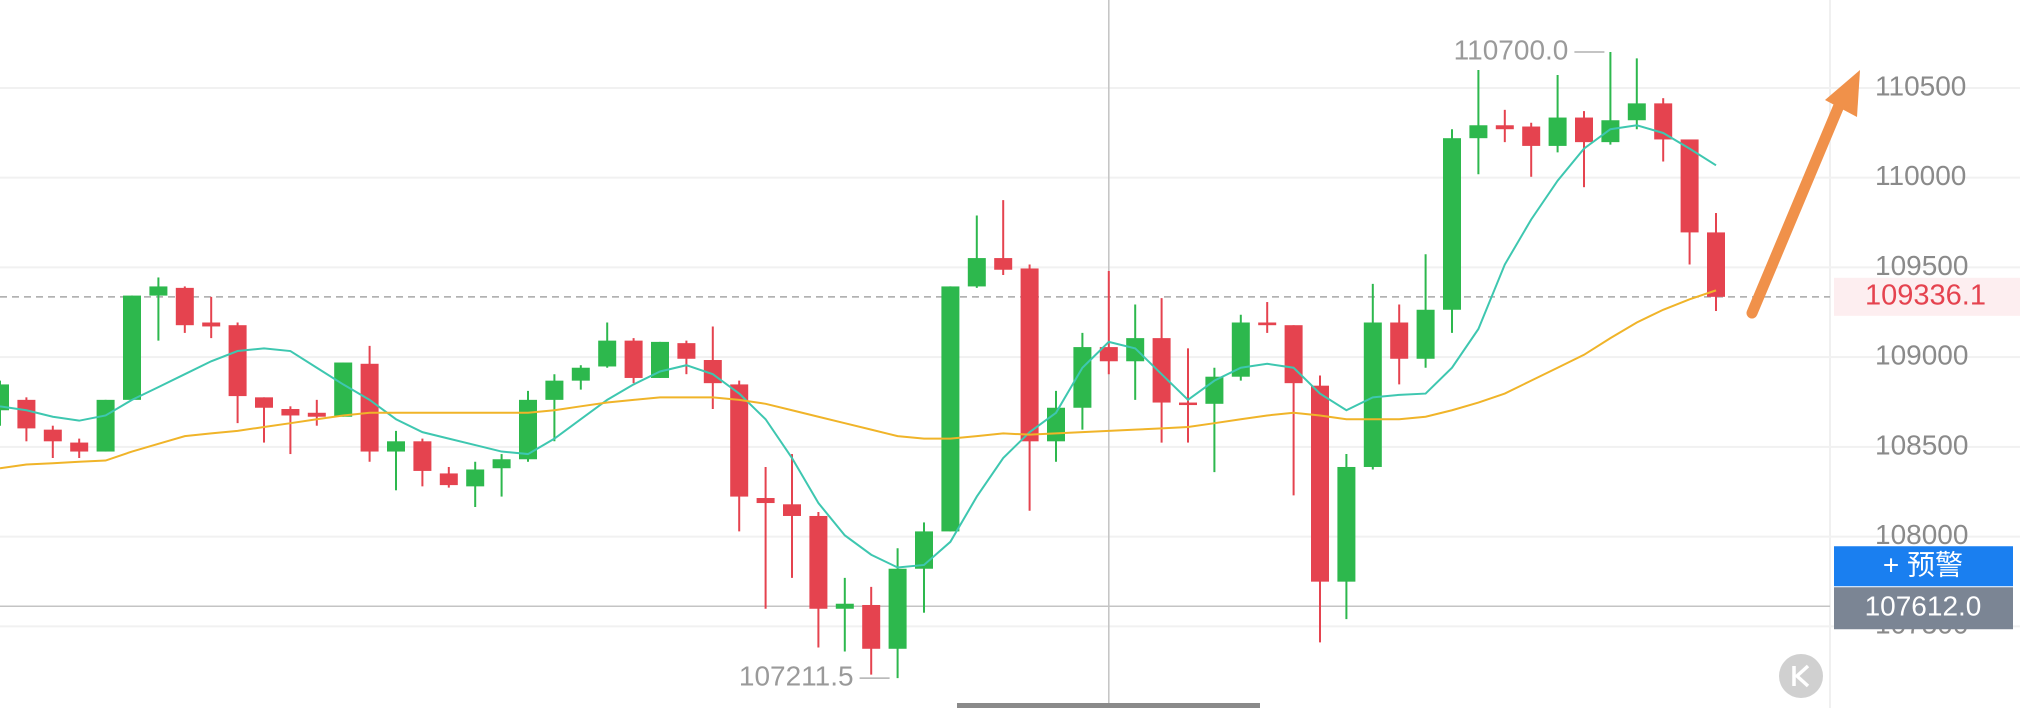 This screenshot has width=2020, height=708. Describe the element at coordinates (1921, 444) in the screenshot. I see `y-tick-label: 108500` at that location.